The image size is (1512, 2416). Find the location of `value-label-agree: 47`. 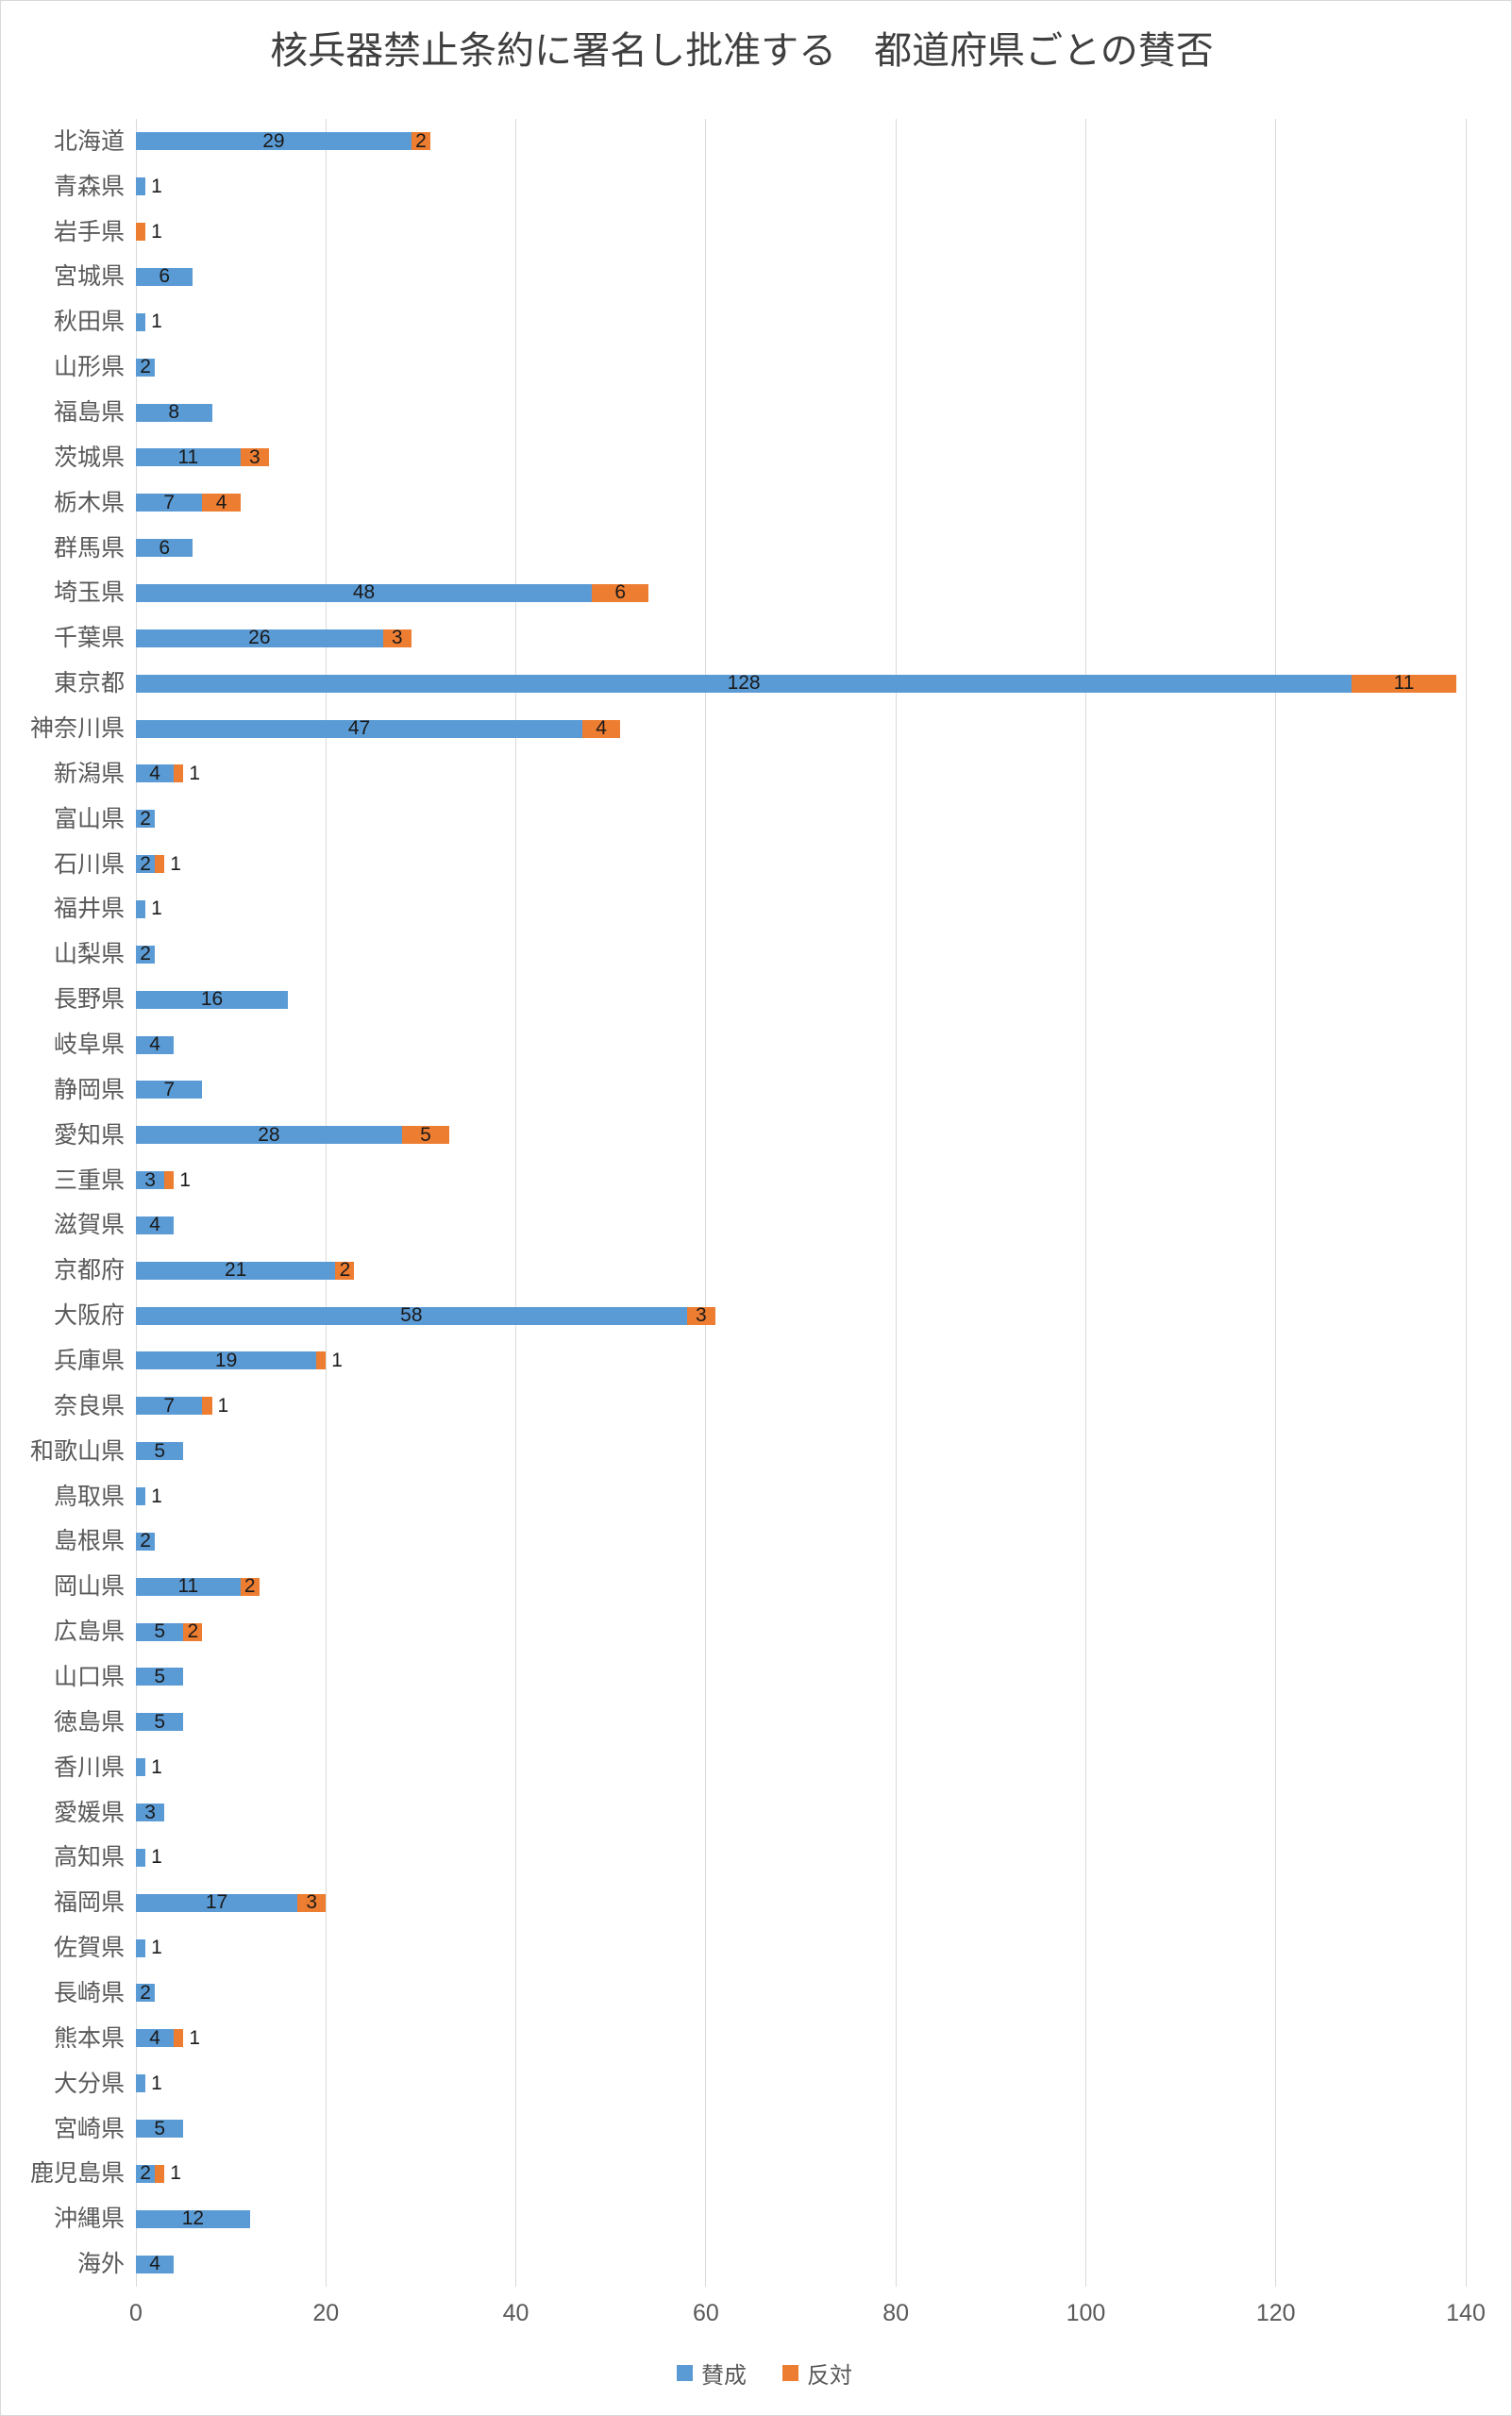

value-label-agree: 47 is located at coordinates (359, 729).